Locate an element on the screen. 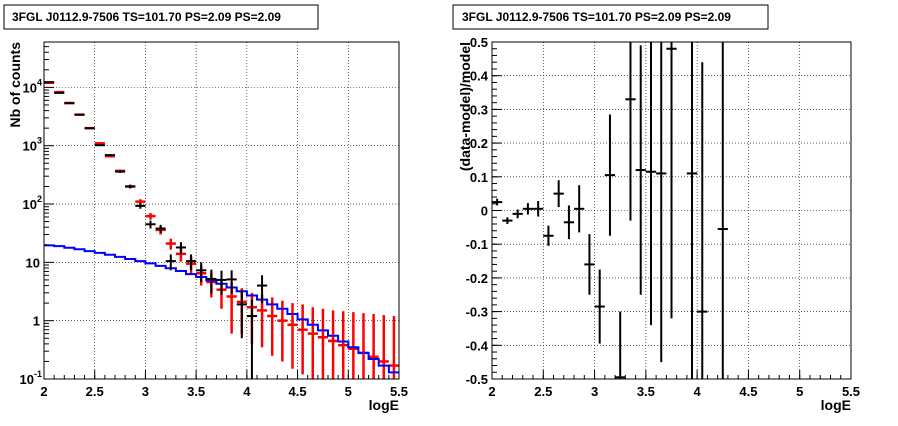 The height and width of the screenshot is (426, 898). residual-x-tick-label: 4 is located at coordinates (698, 391).